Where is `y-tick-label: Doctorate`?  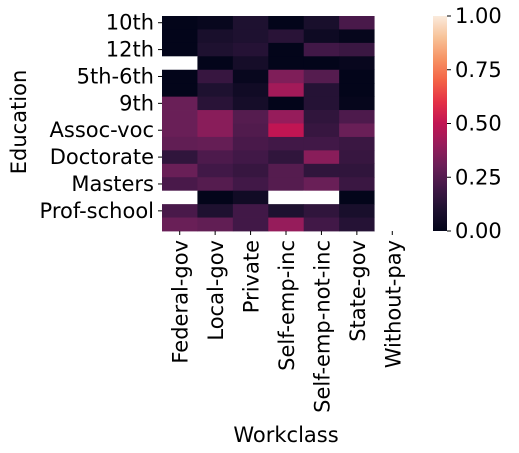
y-tick-label: Doctorate is located at coordinates (102, 157).